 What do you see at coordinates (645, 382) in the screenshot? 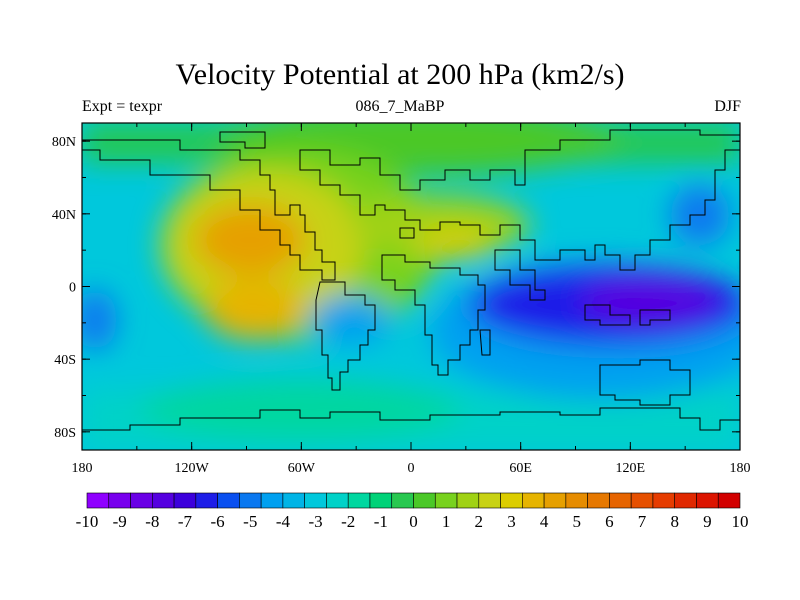
I see `australia-outline` at bounding box center [645, 382].